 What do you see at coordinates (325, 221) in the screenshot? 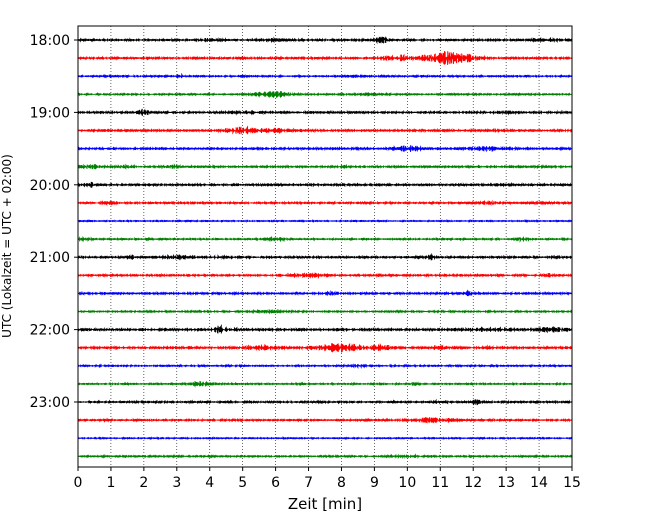
I see `trace-2030` at bounding box center [325, 221].